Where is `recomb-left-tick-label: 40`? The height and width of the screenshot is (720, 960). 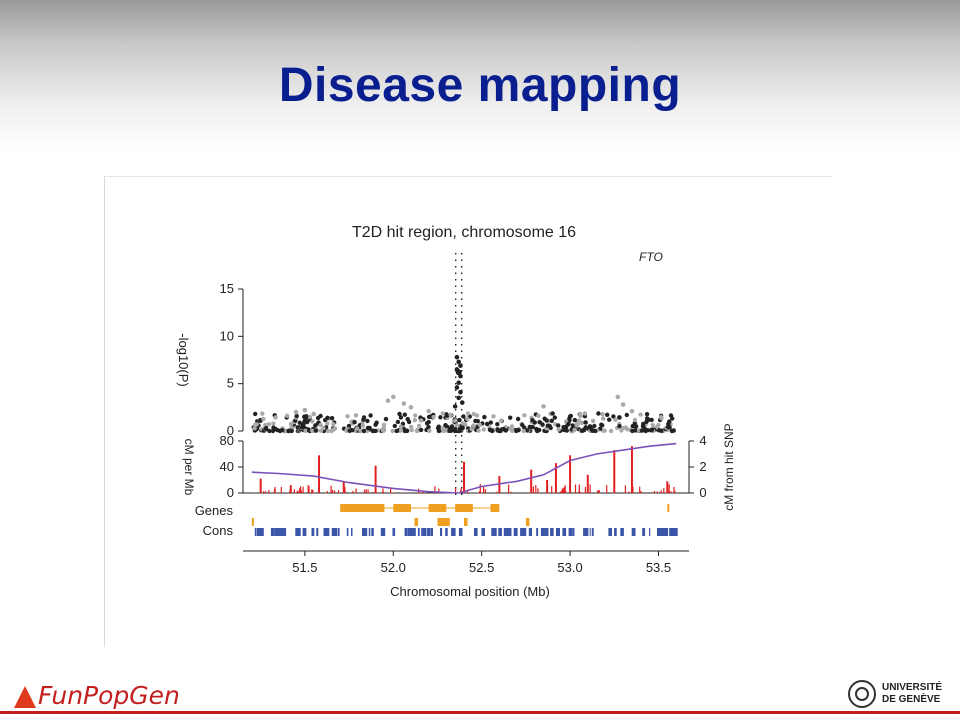
recomb-left-tick-label: 40 is located at coordinates (227, 466).